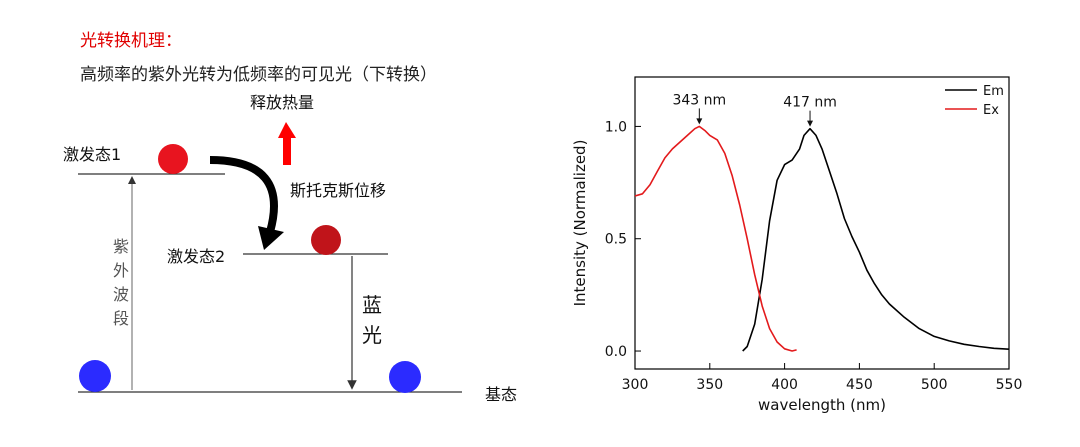 This screenshot has width=1080, height=447. I want to click on x-tick-label: 400, so click(784, 385).